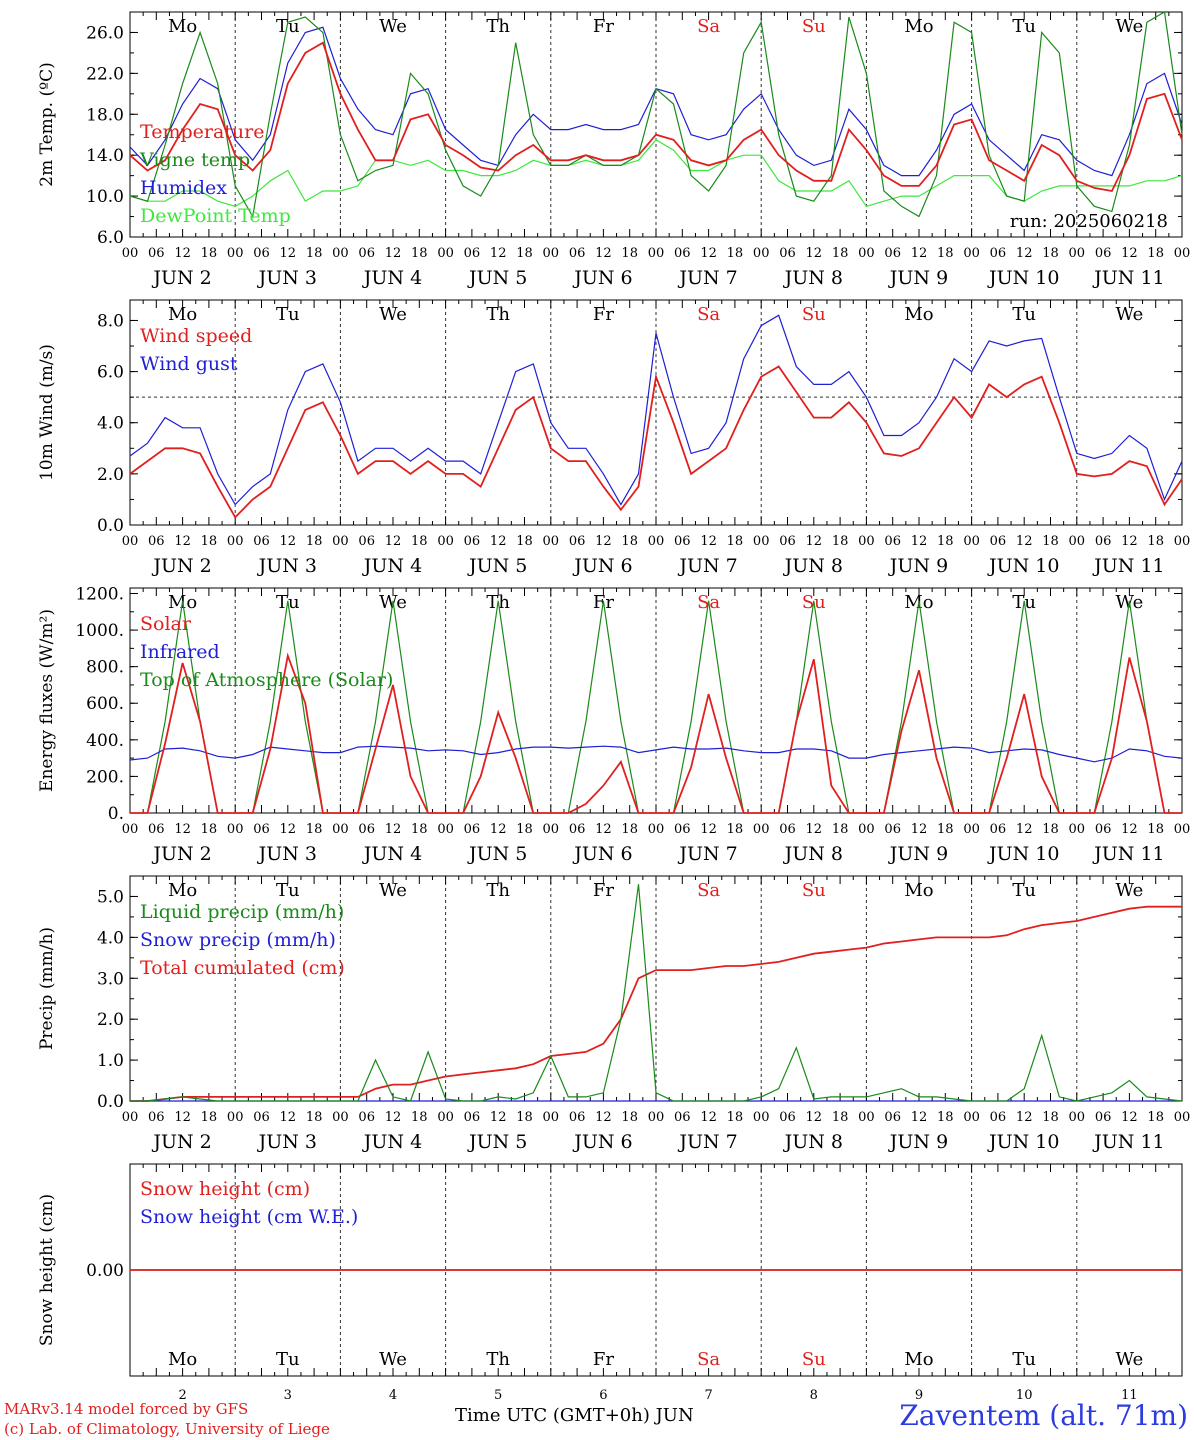  I want to click on weekday-label: Tu, so click(288, 26).